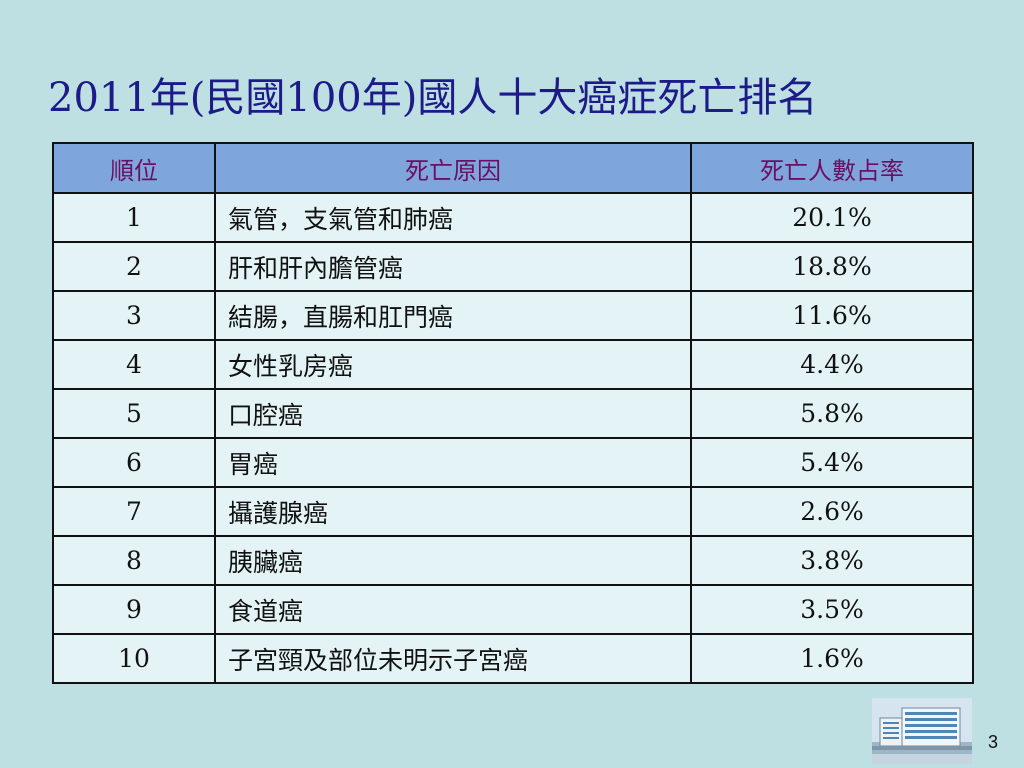 This screenshot has height=768, width=1024. I want to click on rank-cell: 9, so click(134, 609).